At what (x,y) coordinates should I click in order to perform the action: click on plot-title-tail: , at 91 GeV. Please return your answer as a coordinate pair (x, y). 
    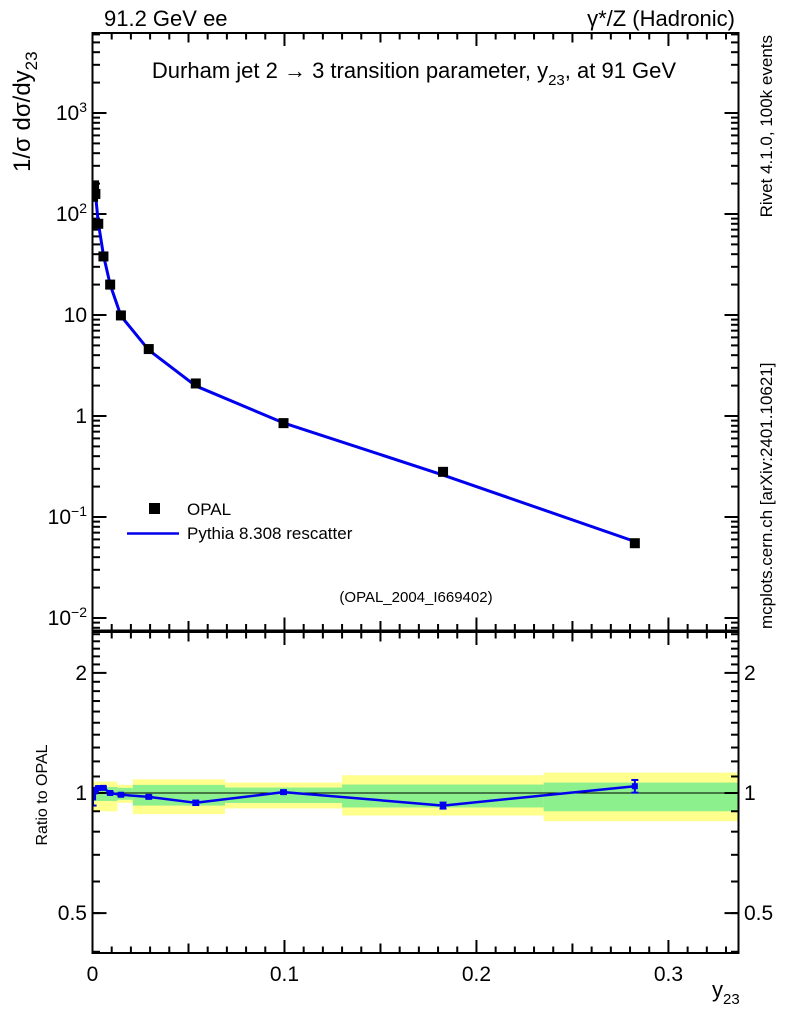
    Looking at the image, I should click on (621, 70).